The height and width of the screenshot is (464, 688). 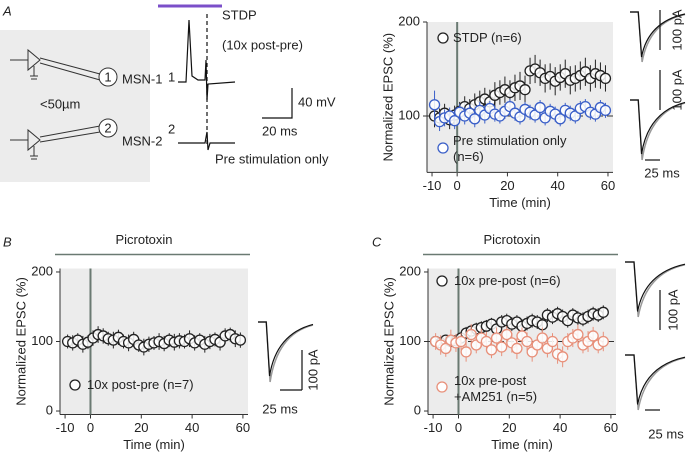 I want to click on trace-row: 1, so click(x=171, y=76).